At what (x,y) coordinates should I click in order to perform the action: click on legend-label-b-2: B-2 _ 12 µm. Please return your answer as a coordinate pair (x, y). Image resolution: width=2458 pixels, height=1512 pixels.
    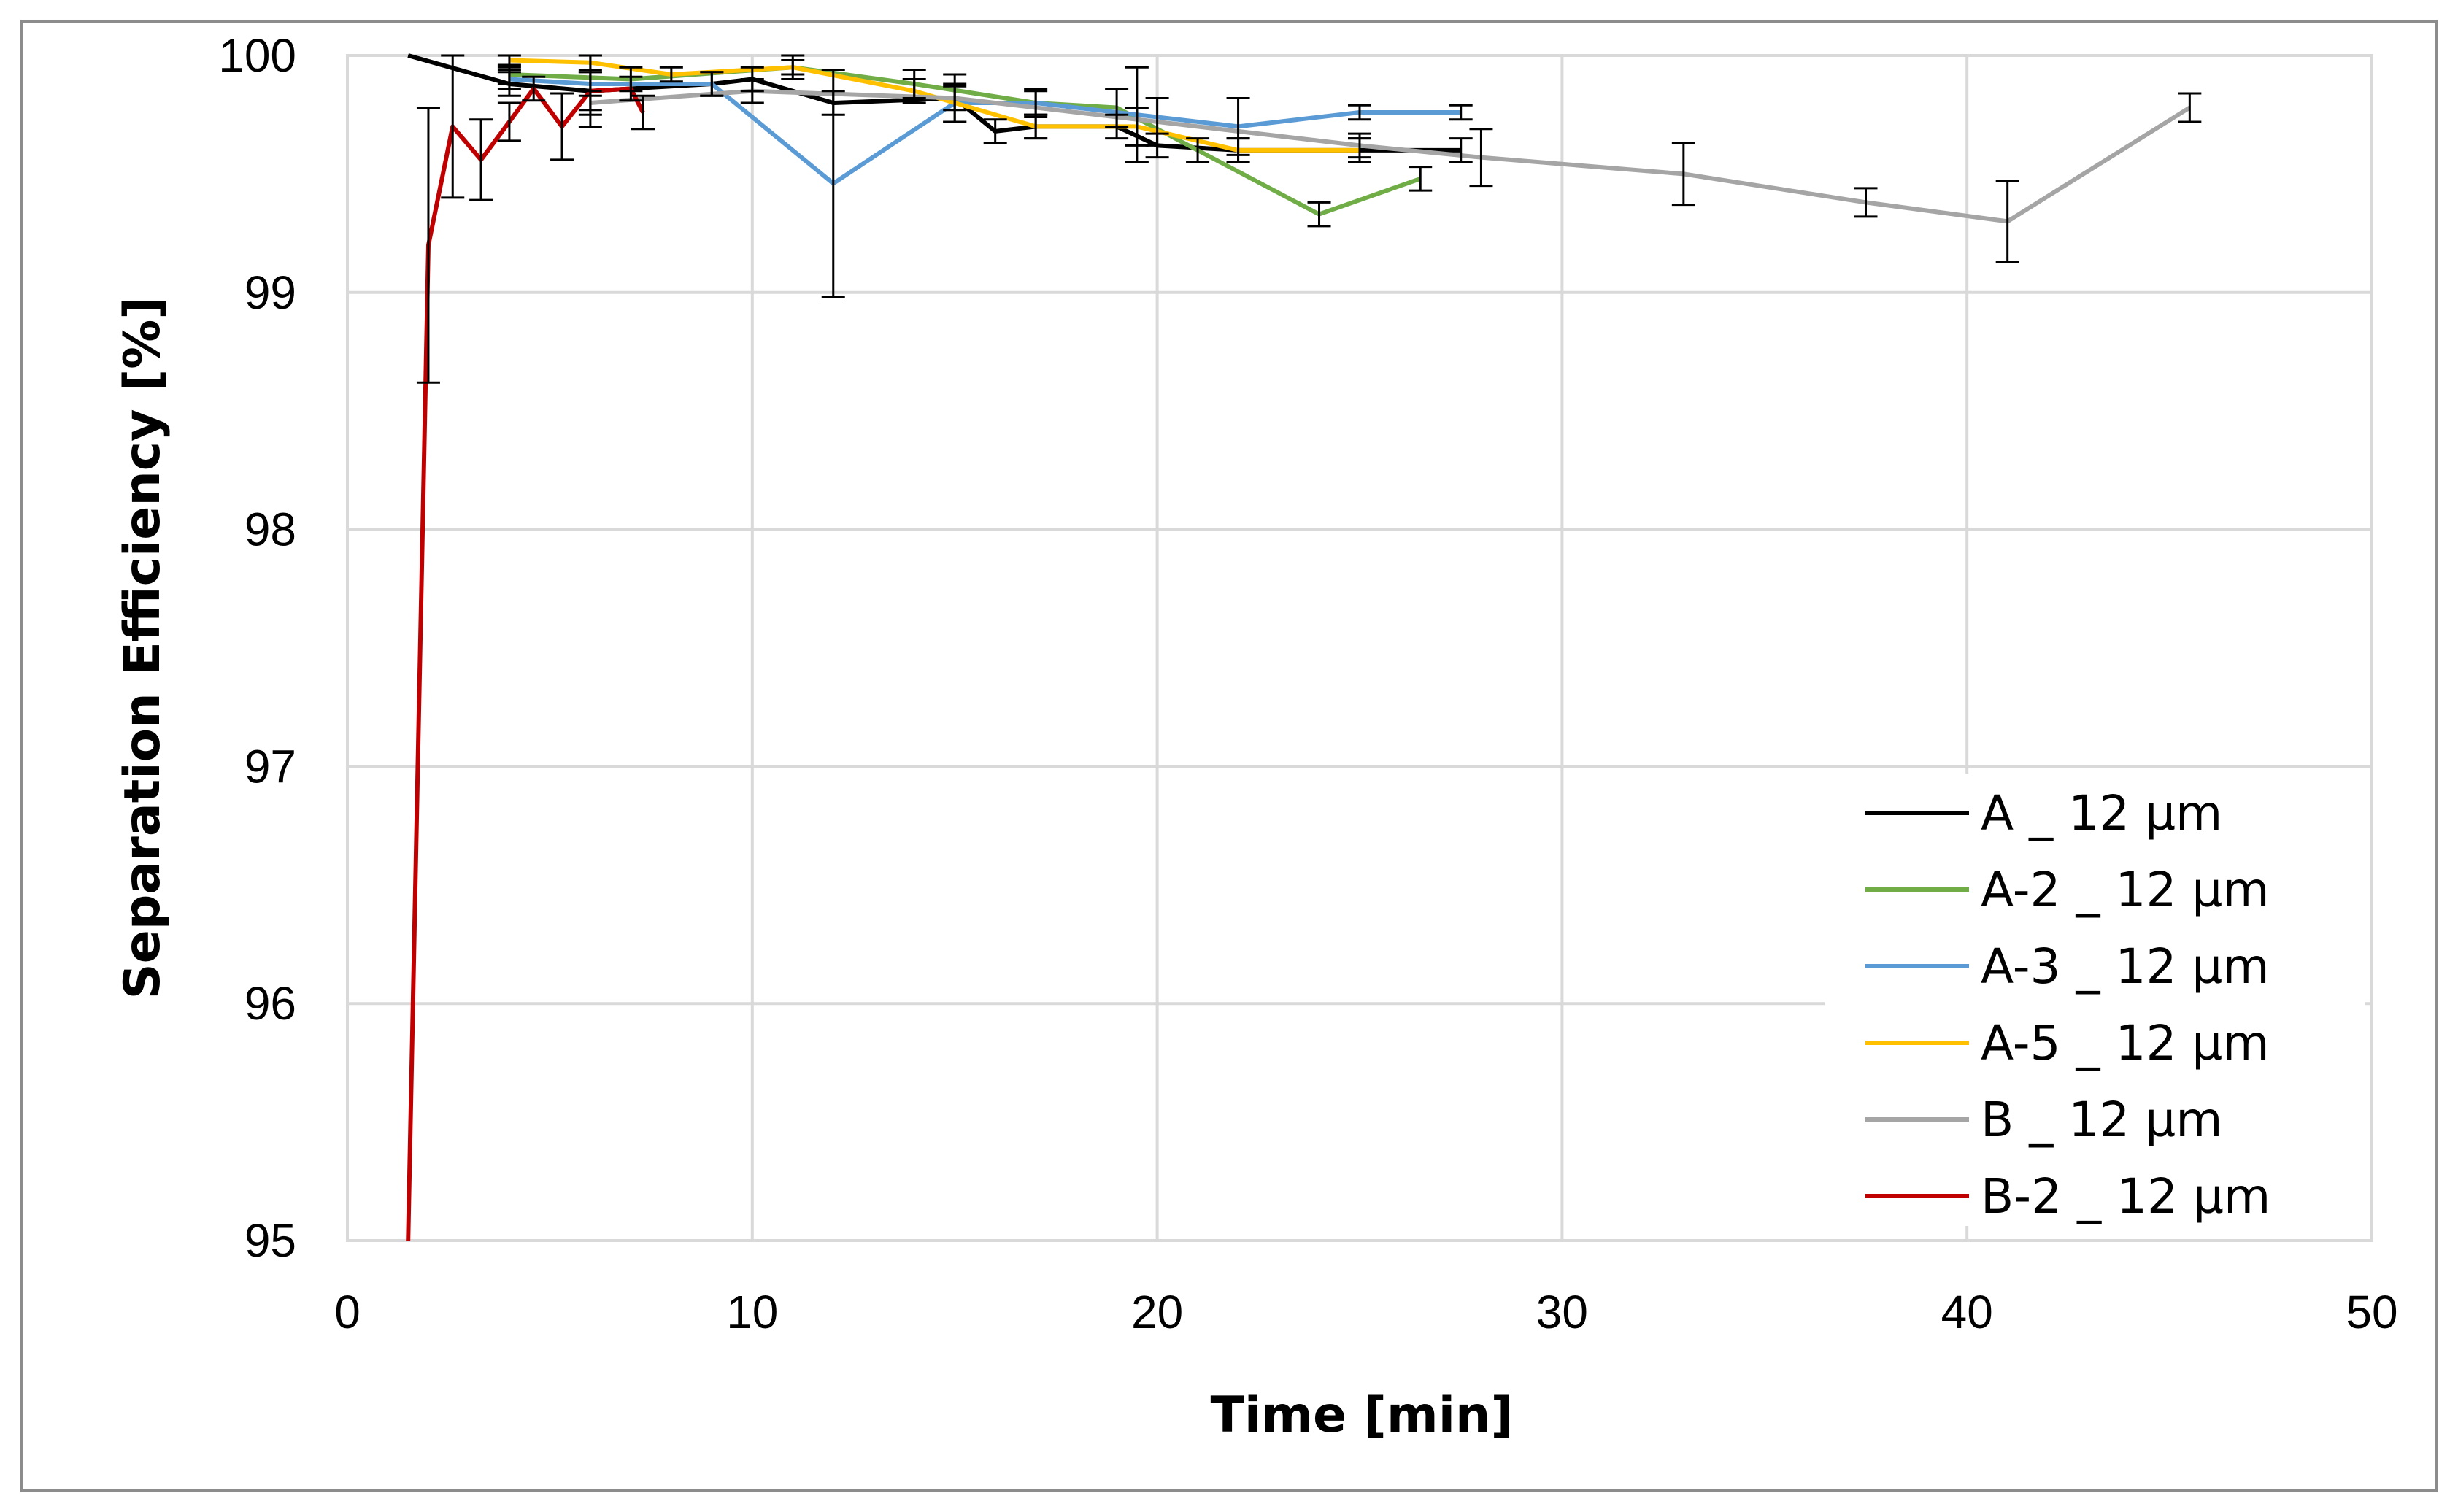
    Looking at the image, I should click on (2125, 1196).